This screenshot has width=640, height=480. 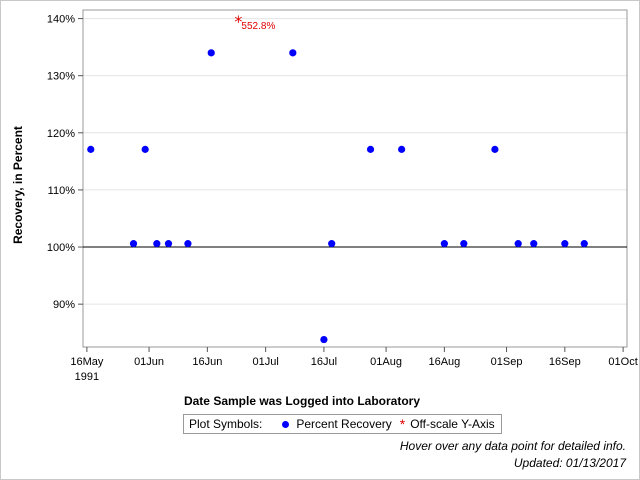 What do you see at coordinates (64, 305) in the screenshot?
I see `y-tick-label: 90%` at bounding box center [64, 305].